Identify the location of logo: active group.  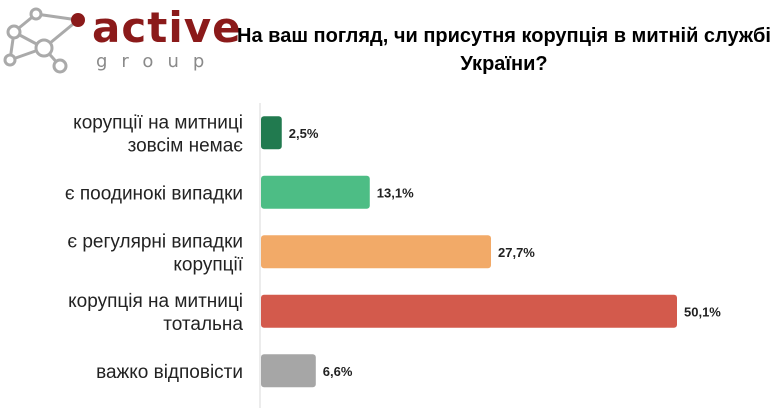
(120, 40).